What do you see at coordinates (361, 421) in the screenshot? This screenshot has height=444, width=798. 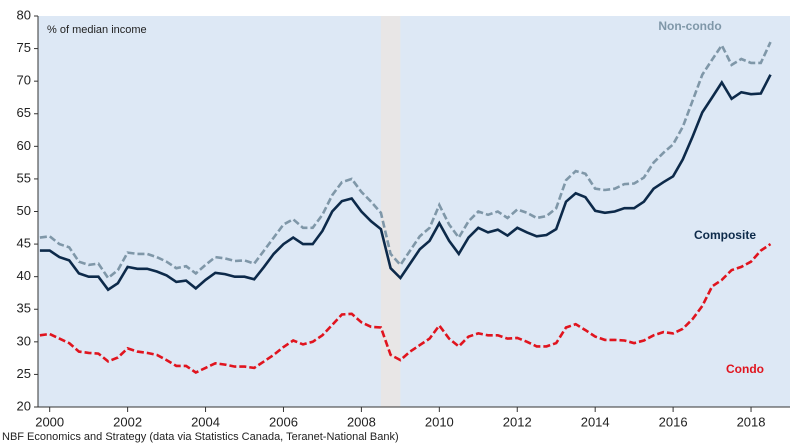 I see `x-tick-label: 2008` at bounding box center [361, 421].